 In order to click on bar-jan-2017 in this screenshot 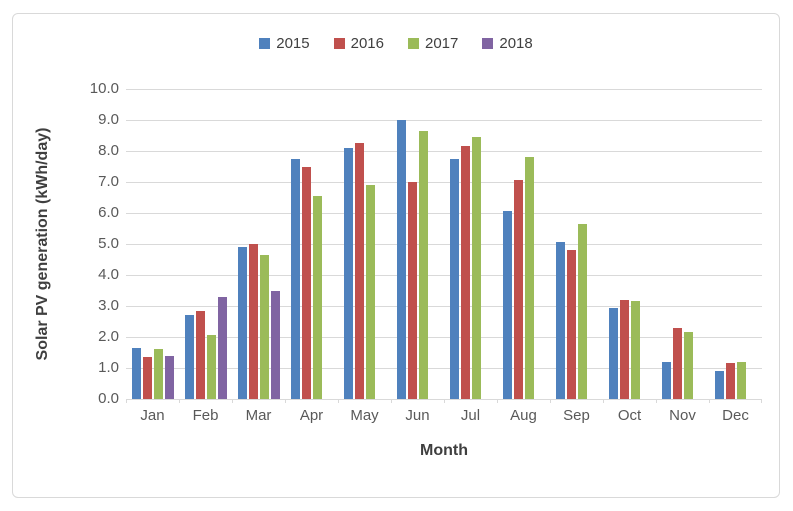, I will do `click(158, 374)`.